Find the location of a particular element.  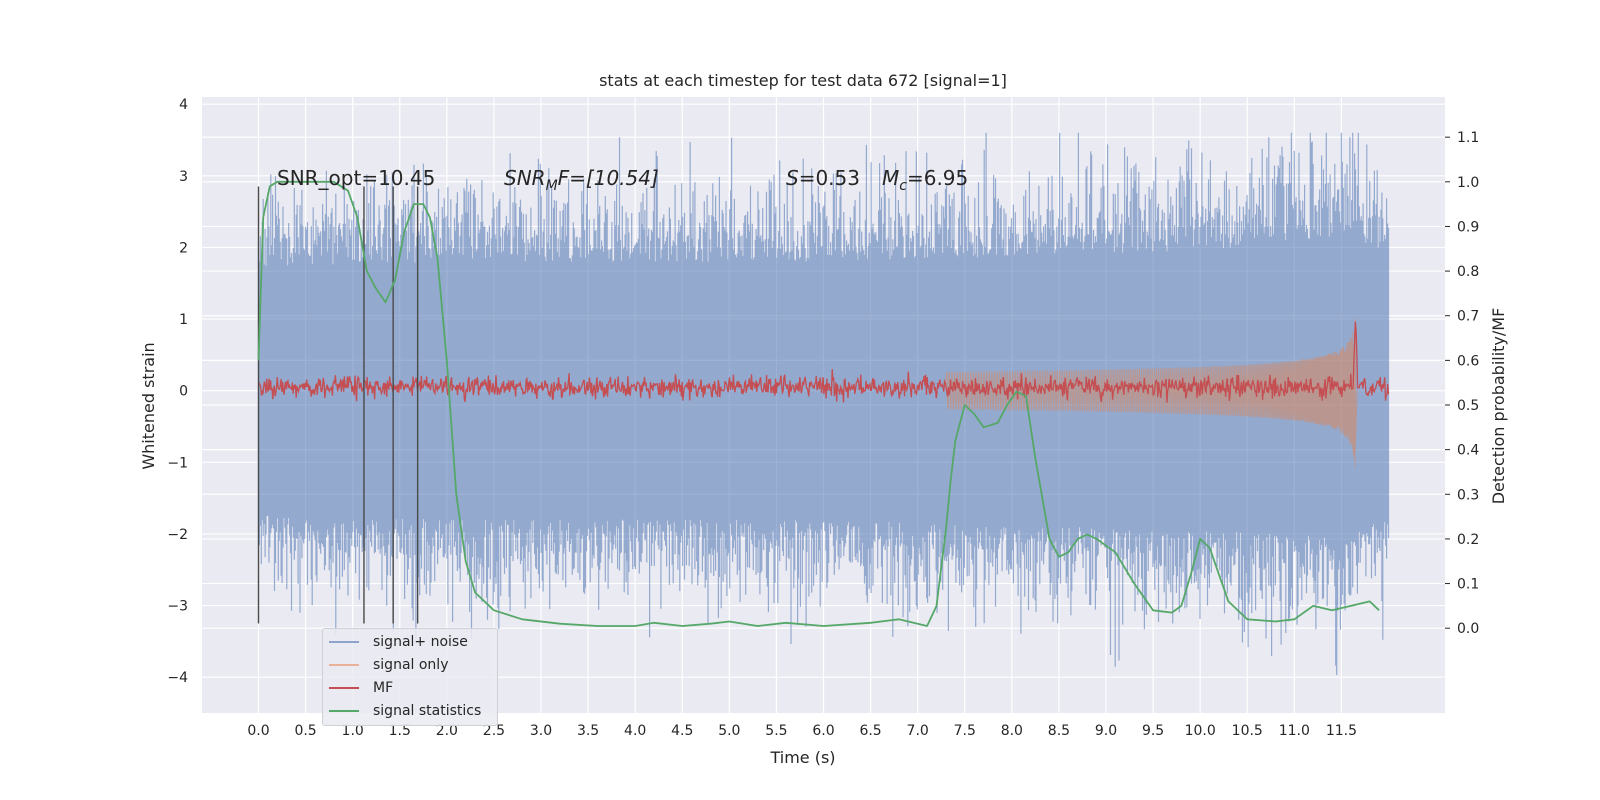

x-tick-label: 9.5 is located at coordinates (1153, 731).